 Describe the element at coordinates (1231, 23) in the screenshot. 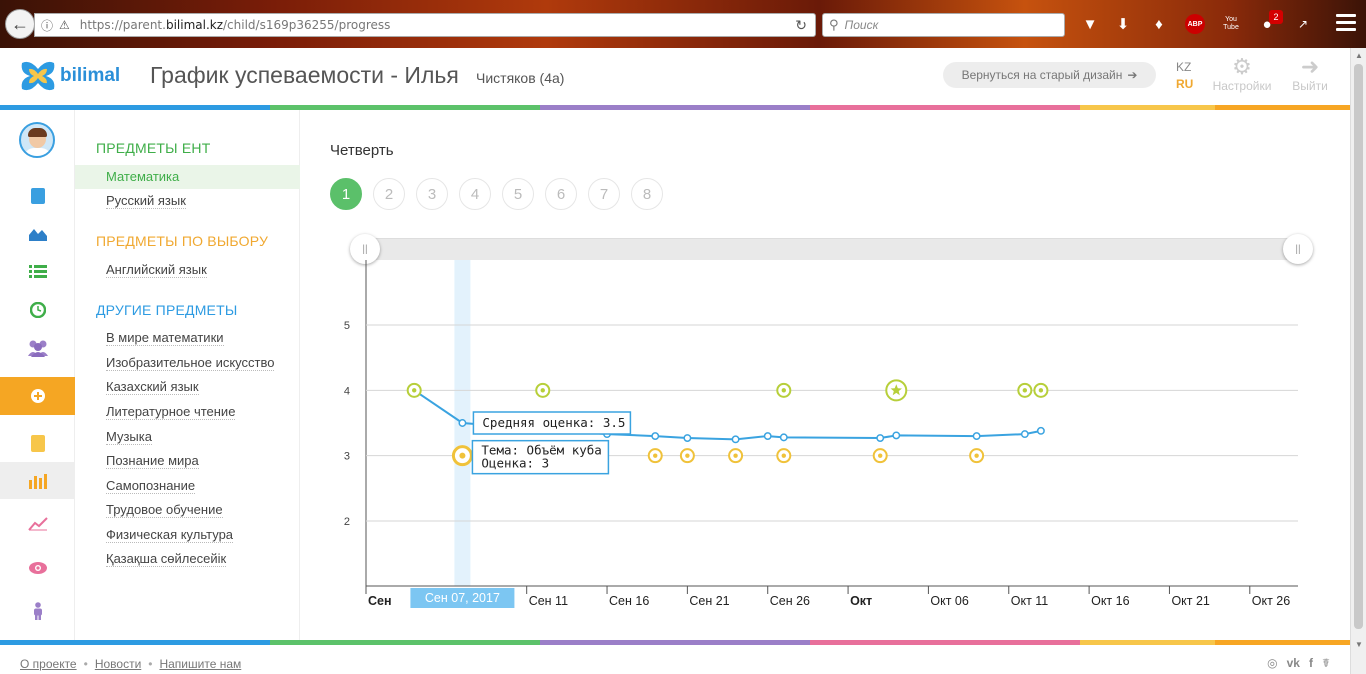

I see `youtube-icon: You Tube` at that location.